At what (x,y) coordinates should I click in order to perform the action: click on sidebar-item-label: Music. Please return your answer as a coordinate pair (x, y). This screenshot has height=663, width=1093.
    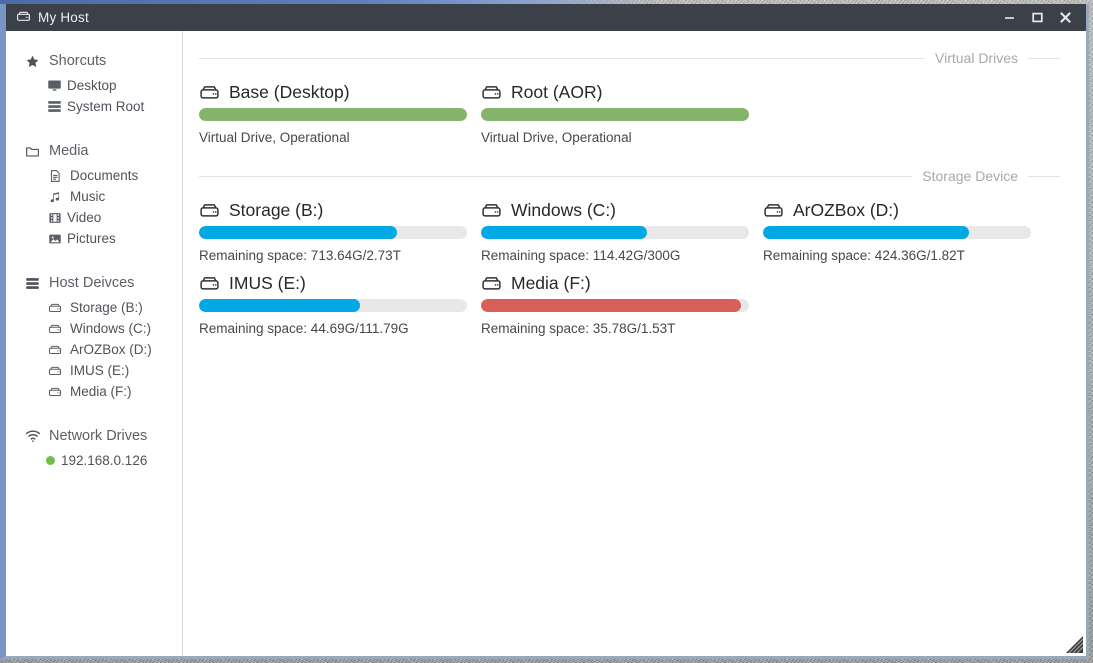
    Looking at the image, I should click on (88, 196).